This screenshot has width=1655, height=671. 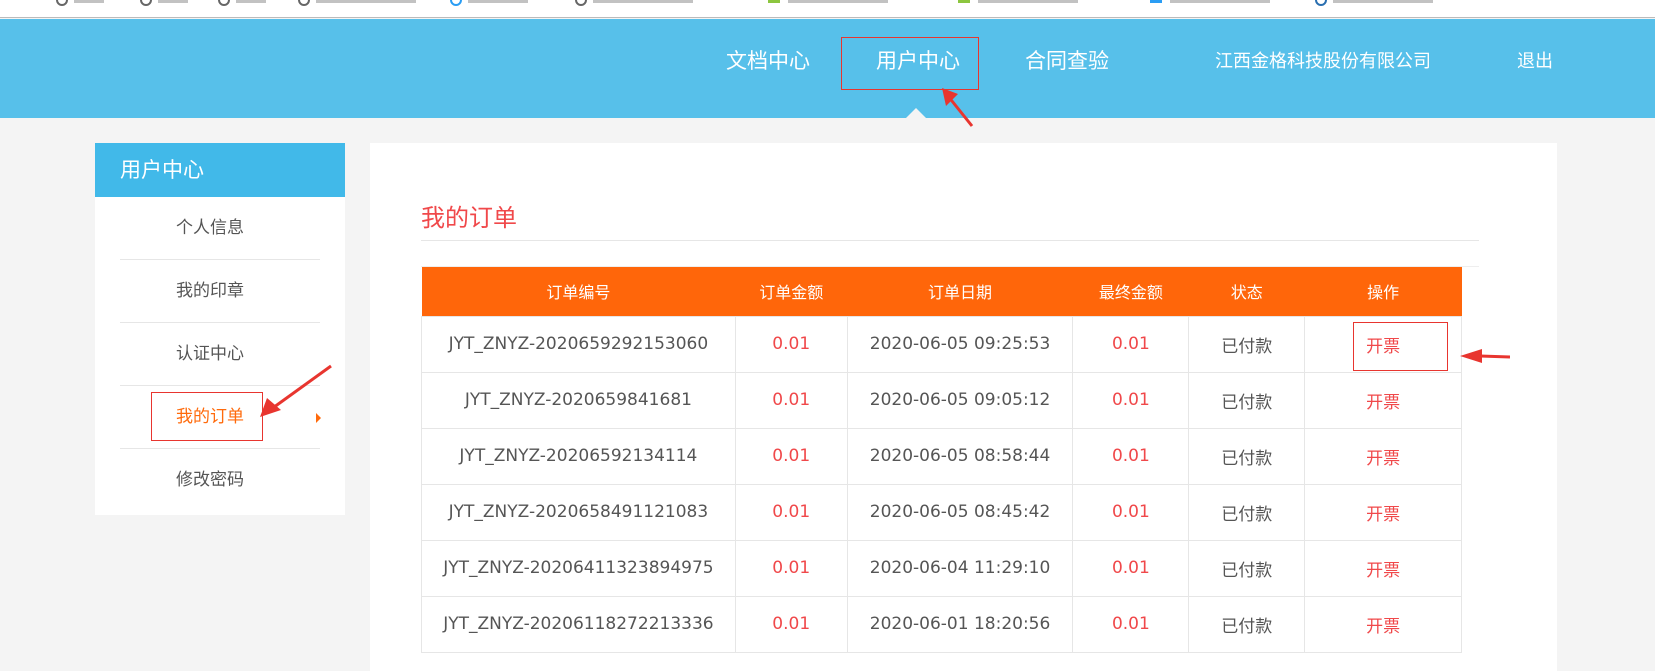 I want to click on order-no: JYT_ZNYZ-2020659292153060, so click(x=578, y=344).